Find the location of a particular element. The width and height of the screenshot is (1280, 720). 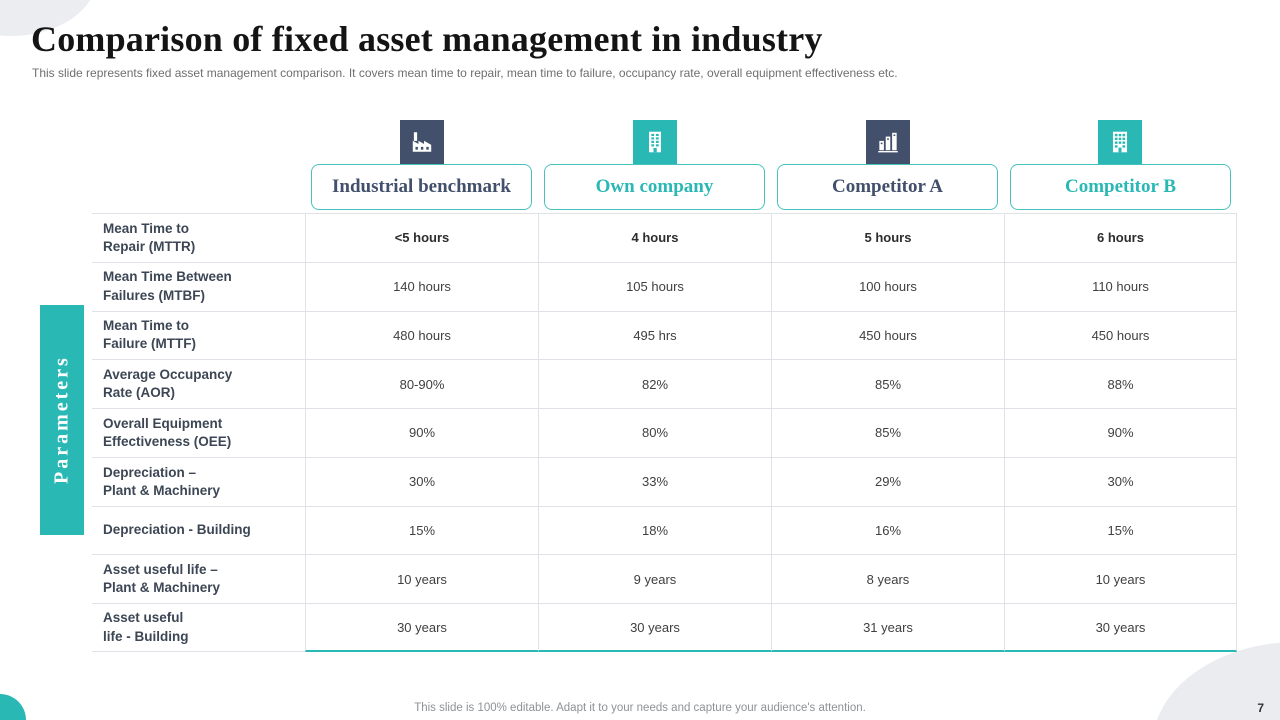

table-cell: 80% is located at coordinates (654, 432).